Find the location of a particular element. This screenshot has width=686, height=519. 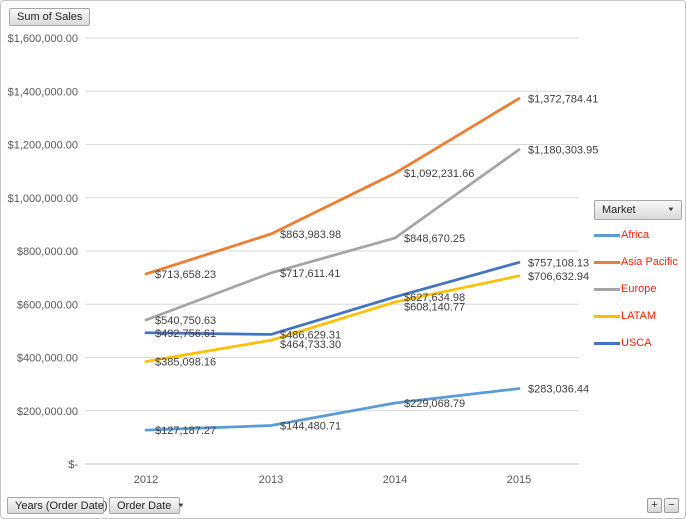

data-label-usca: $486,629.31 is located at coordinates (310, 335).